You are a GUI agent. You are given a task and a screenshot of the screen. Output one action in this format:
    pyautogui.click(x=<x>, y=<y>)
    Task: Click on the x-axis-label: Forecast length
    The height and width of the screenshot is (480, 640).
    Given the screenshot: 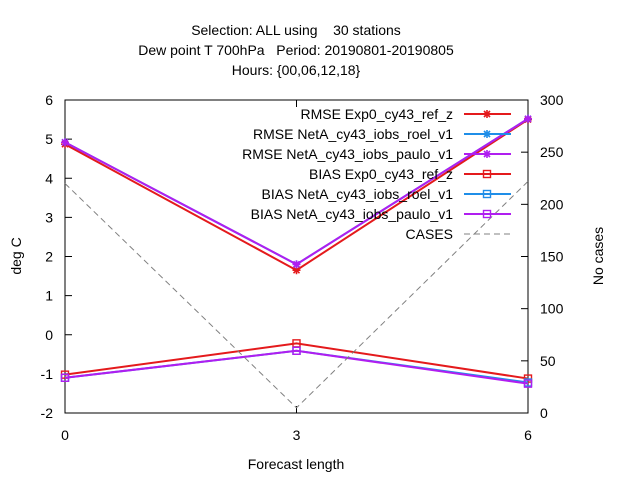 What is the action you would take?
    pyautogui.click(x=296, y=464)
    